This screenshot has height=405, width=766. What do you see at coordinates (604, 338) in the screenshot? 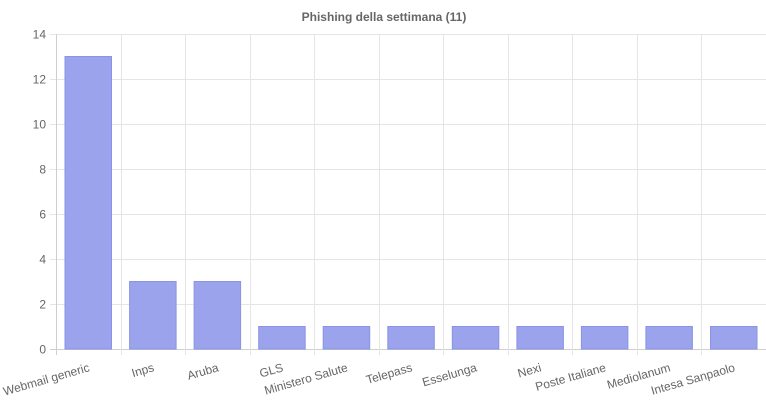
I see `bar-poste-italiane` at bounding box center [604, 338].